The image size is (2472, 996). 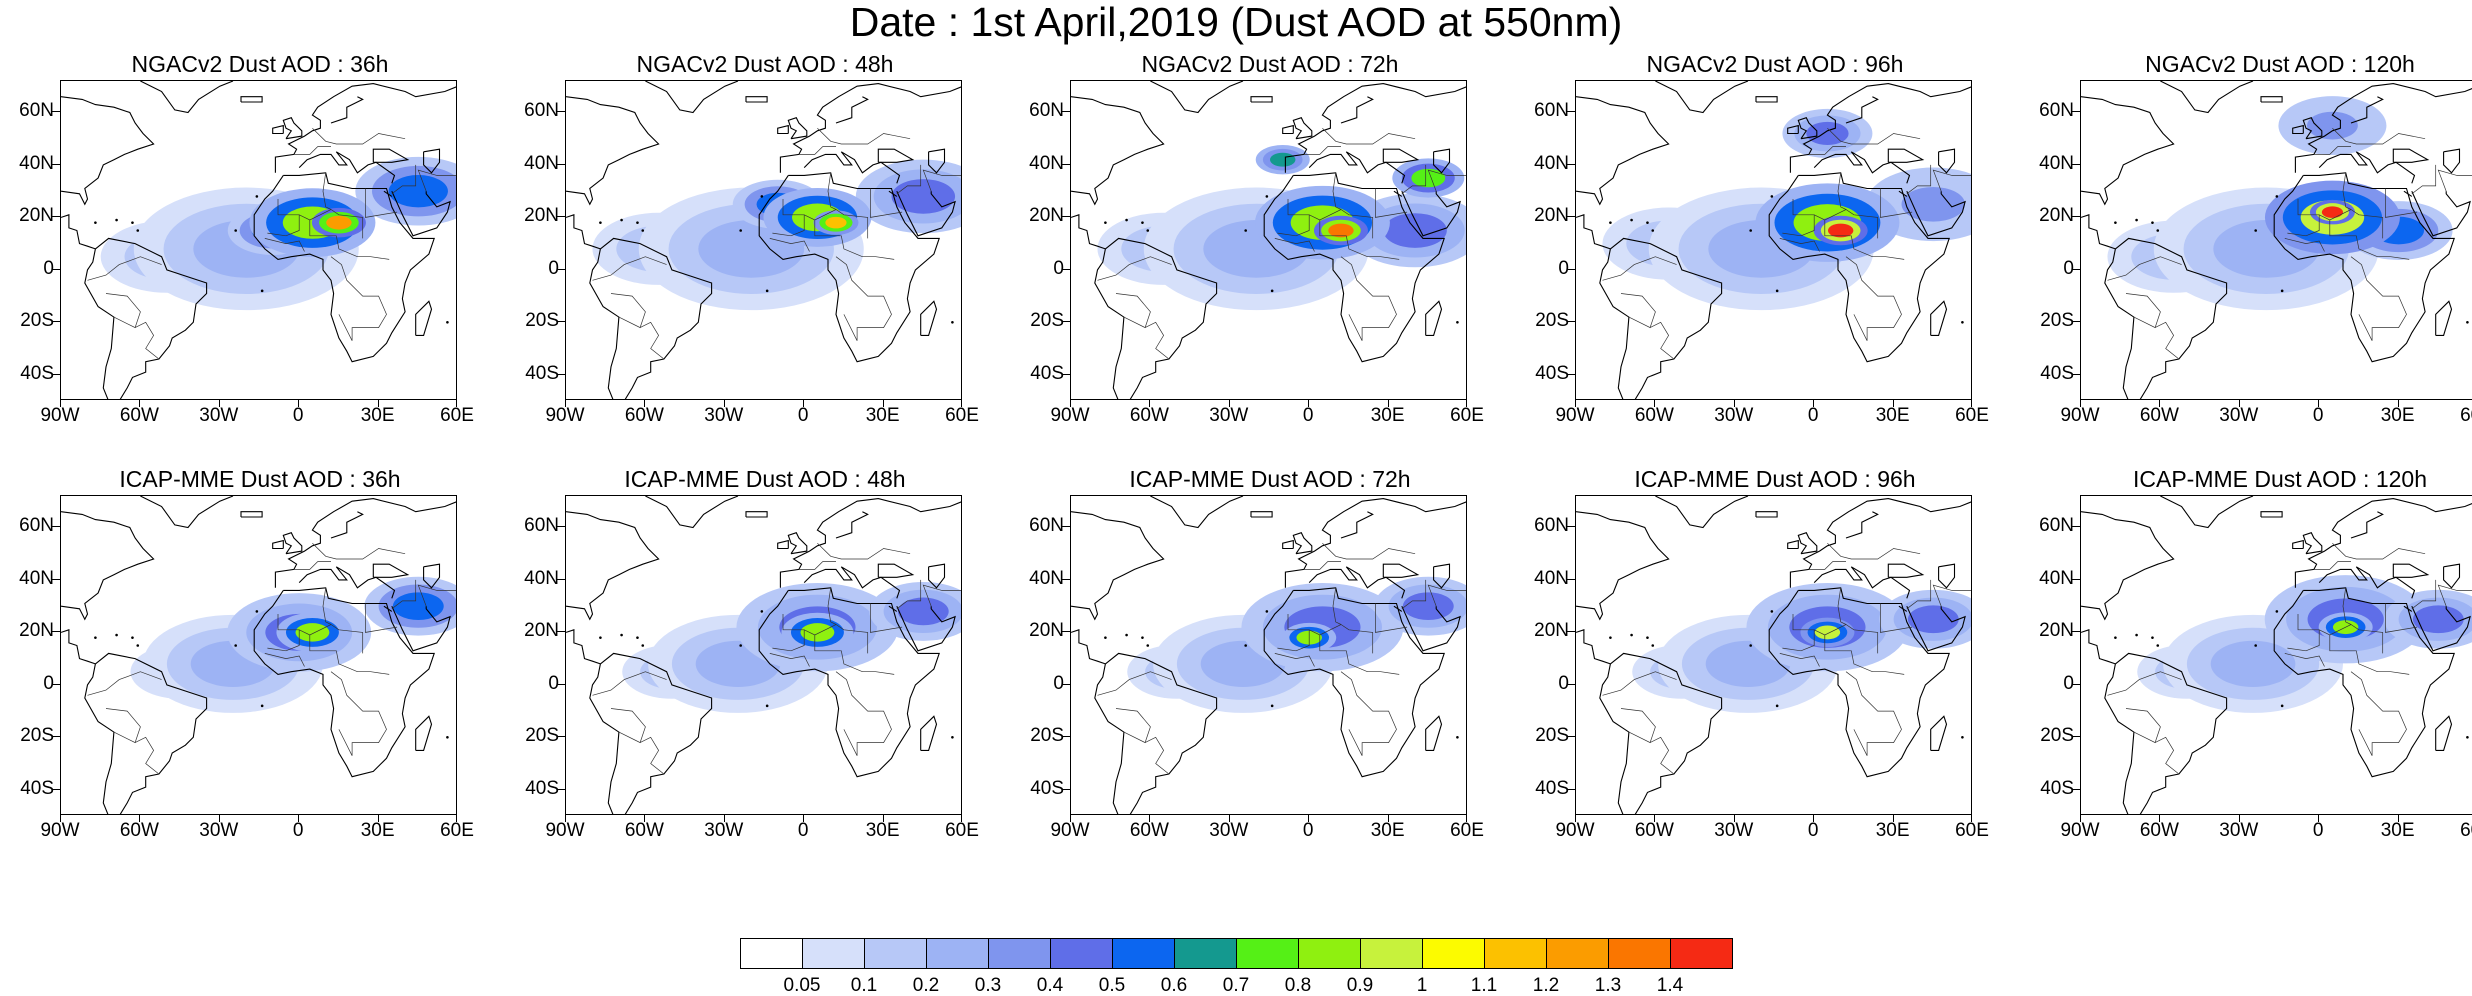 What do you see at coordinates (421, 213) in the screenshot?
I see `coastline-arabia` at bounding box center [421, 213].